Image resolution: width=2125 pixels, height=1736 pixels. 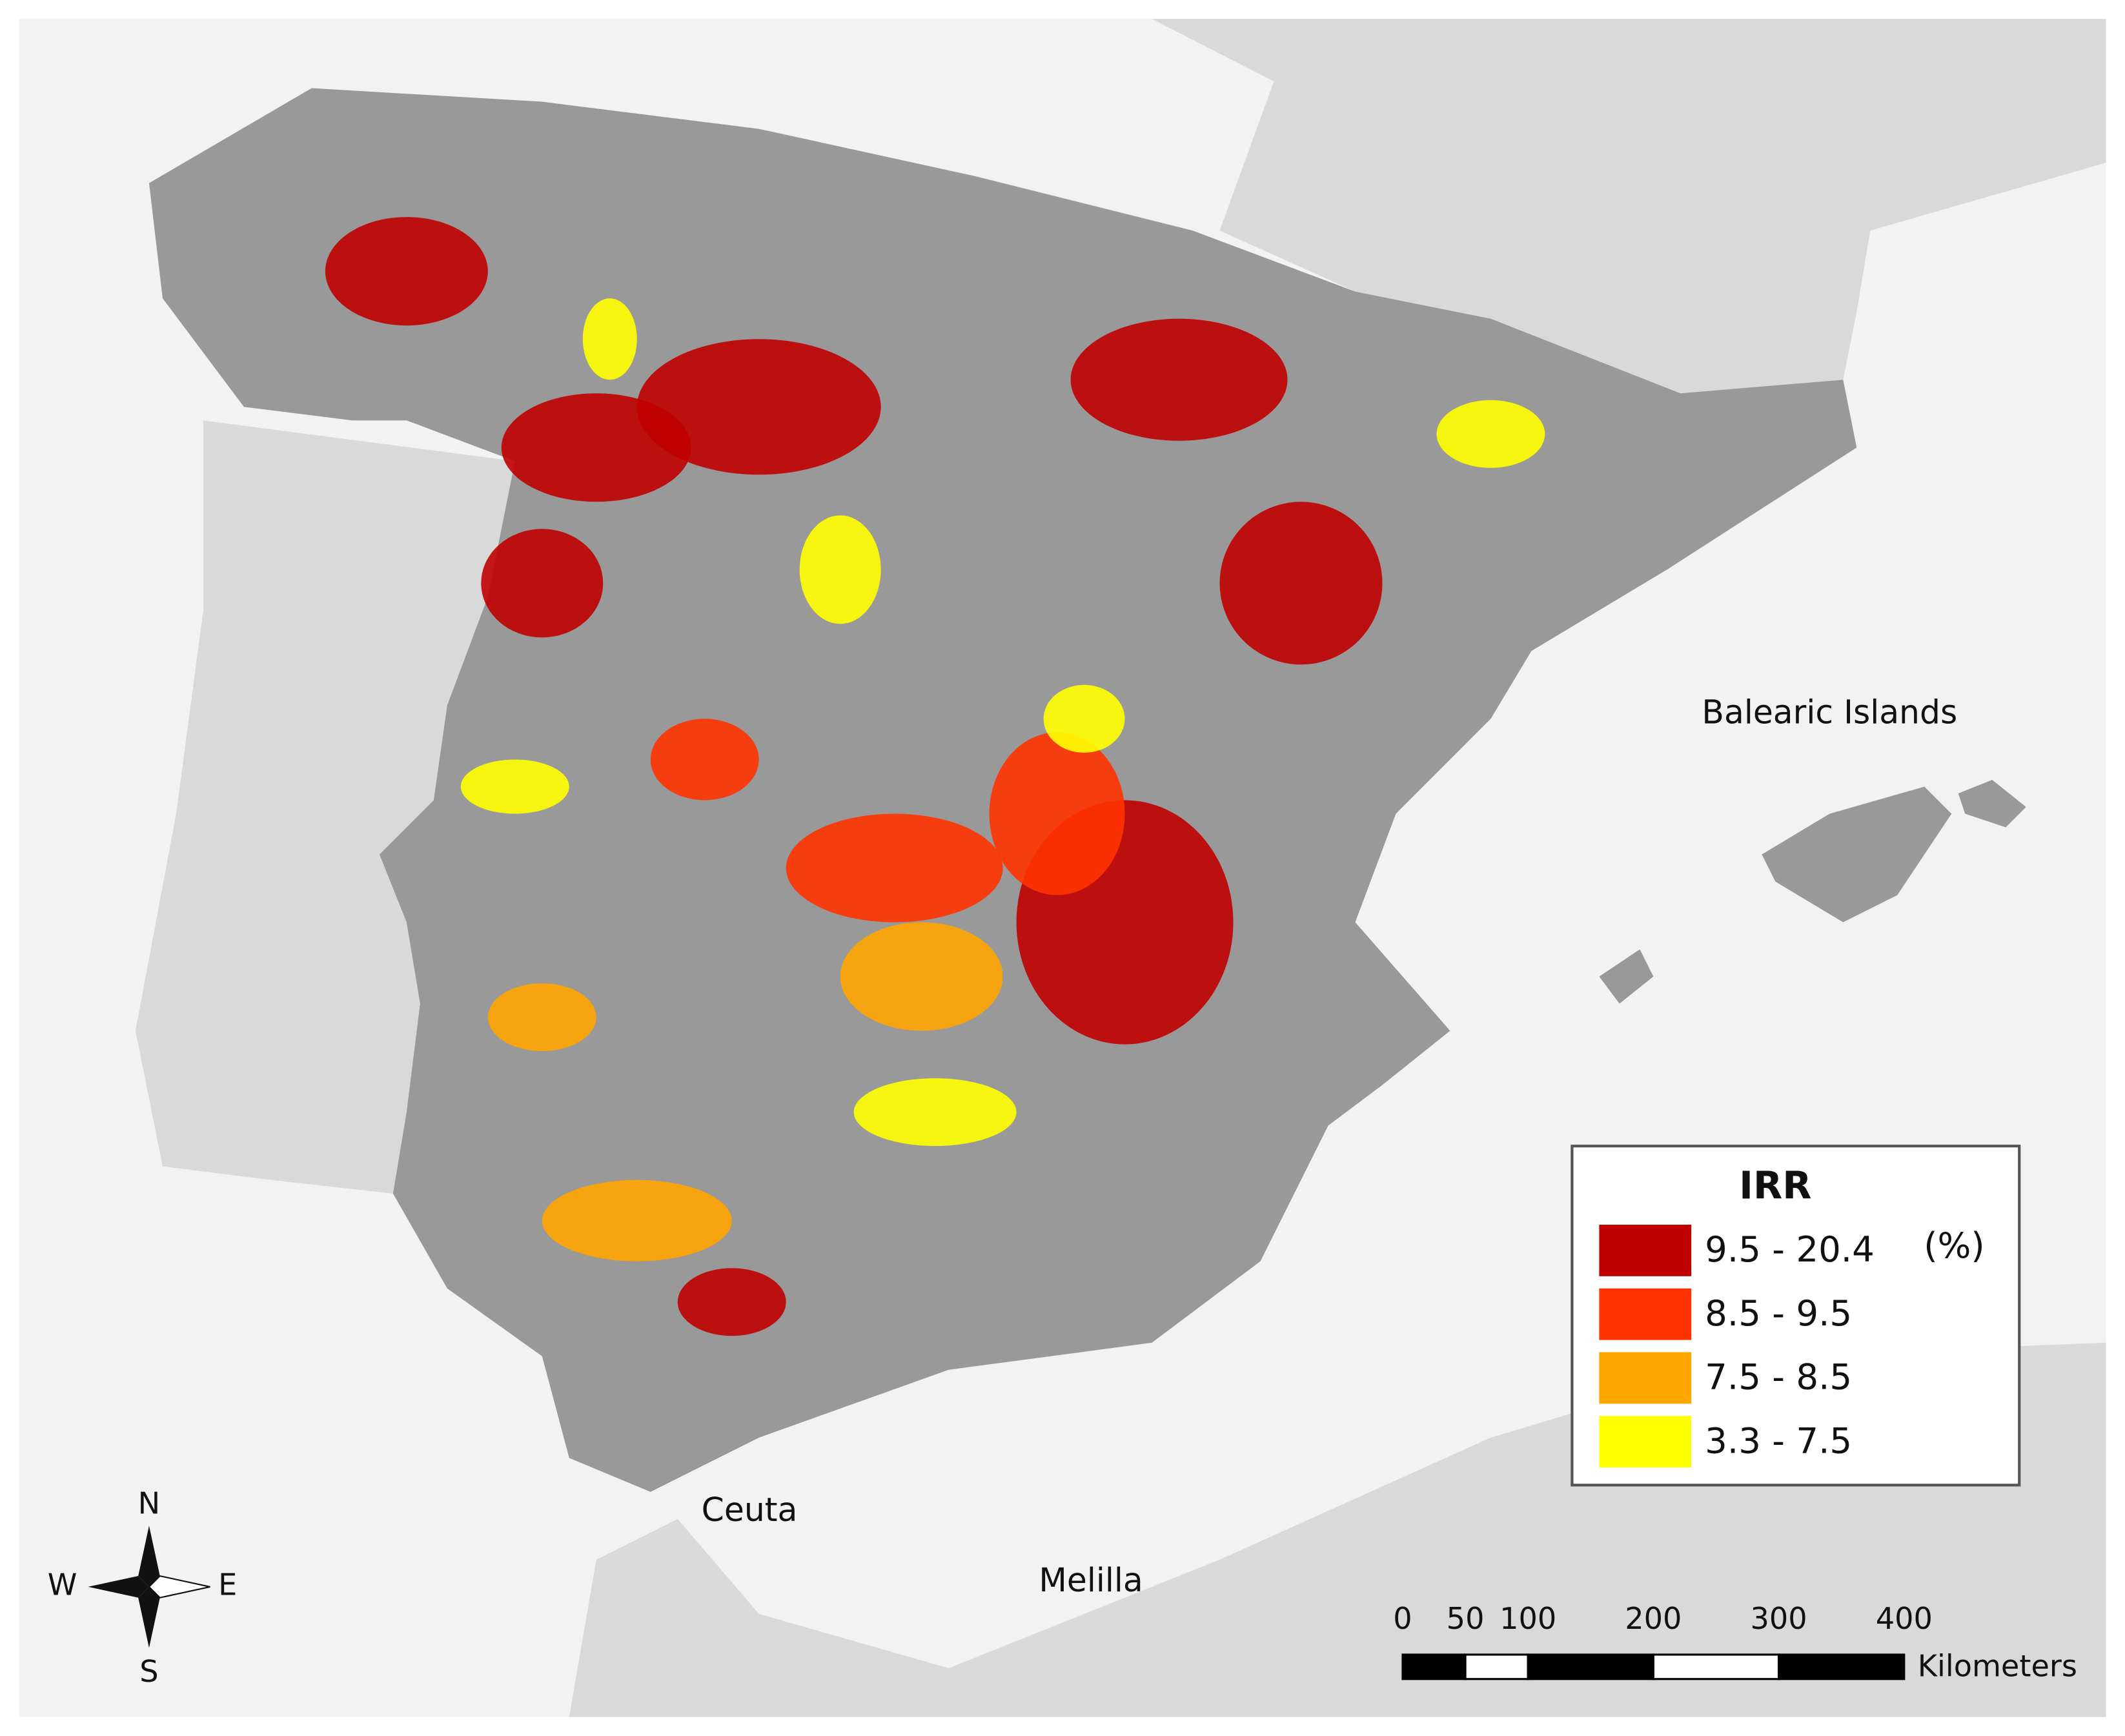 I want to click on legend-label: 9.5 - 20.4, so click(x=1790, y=1249).